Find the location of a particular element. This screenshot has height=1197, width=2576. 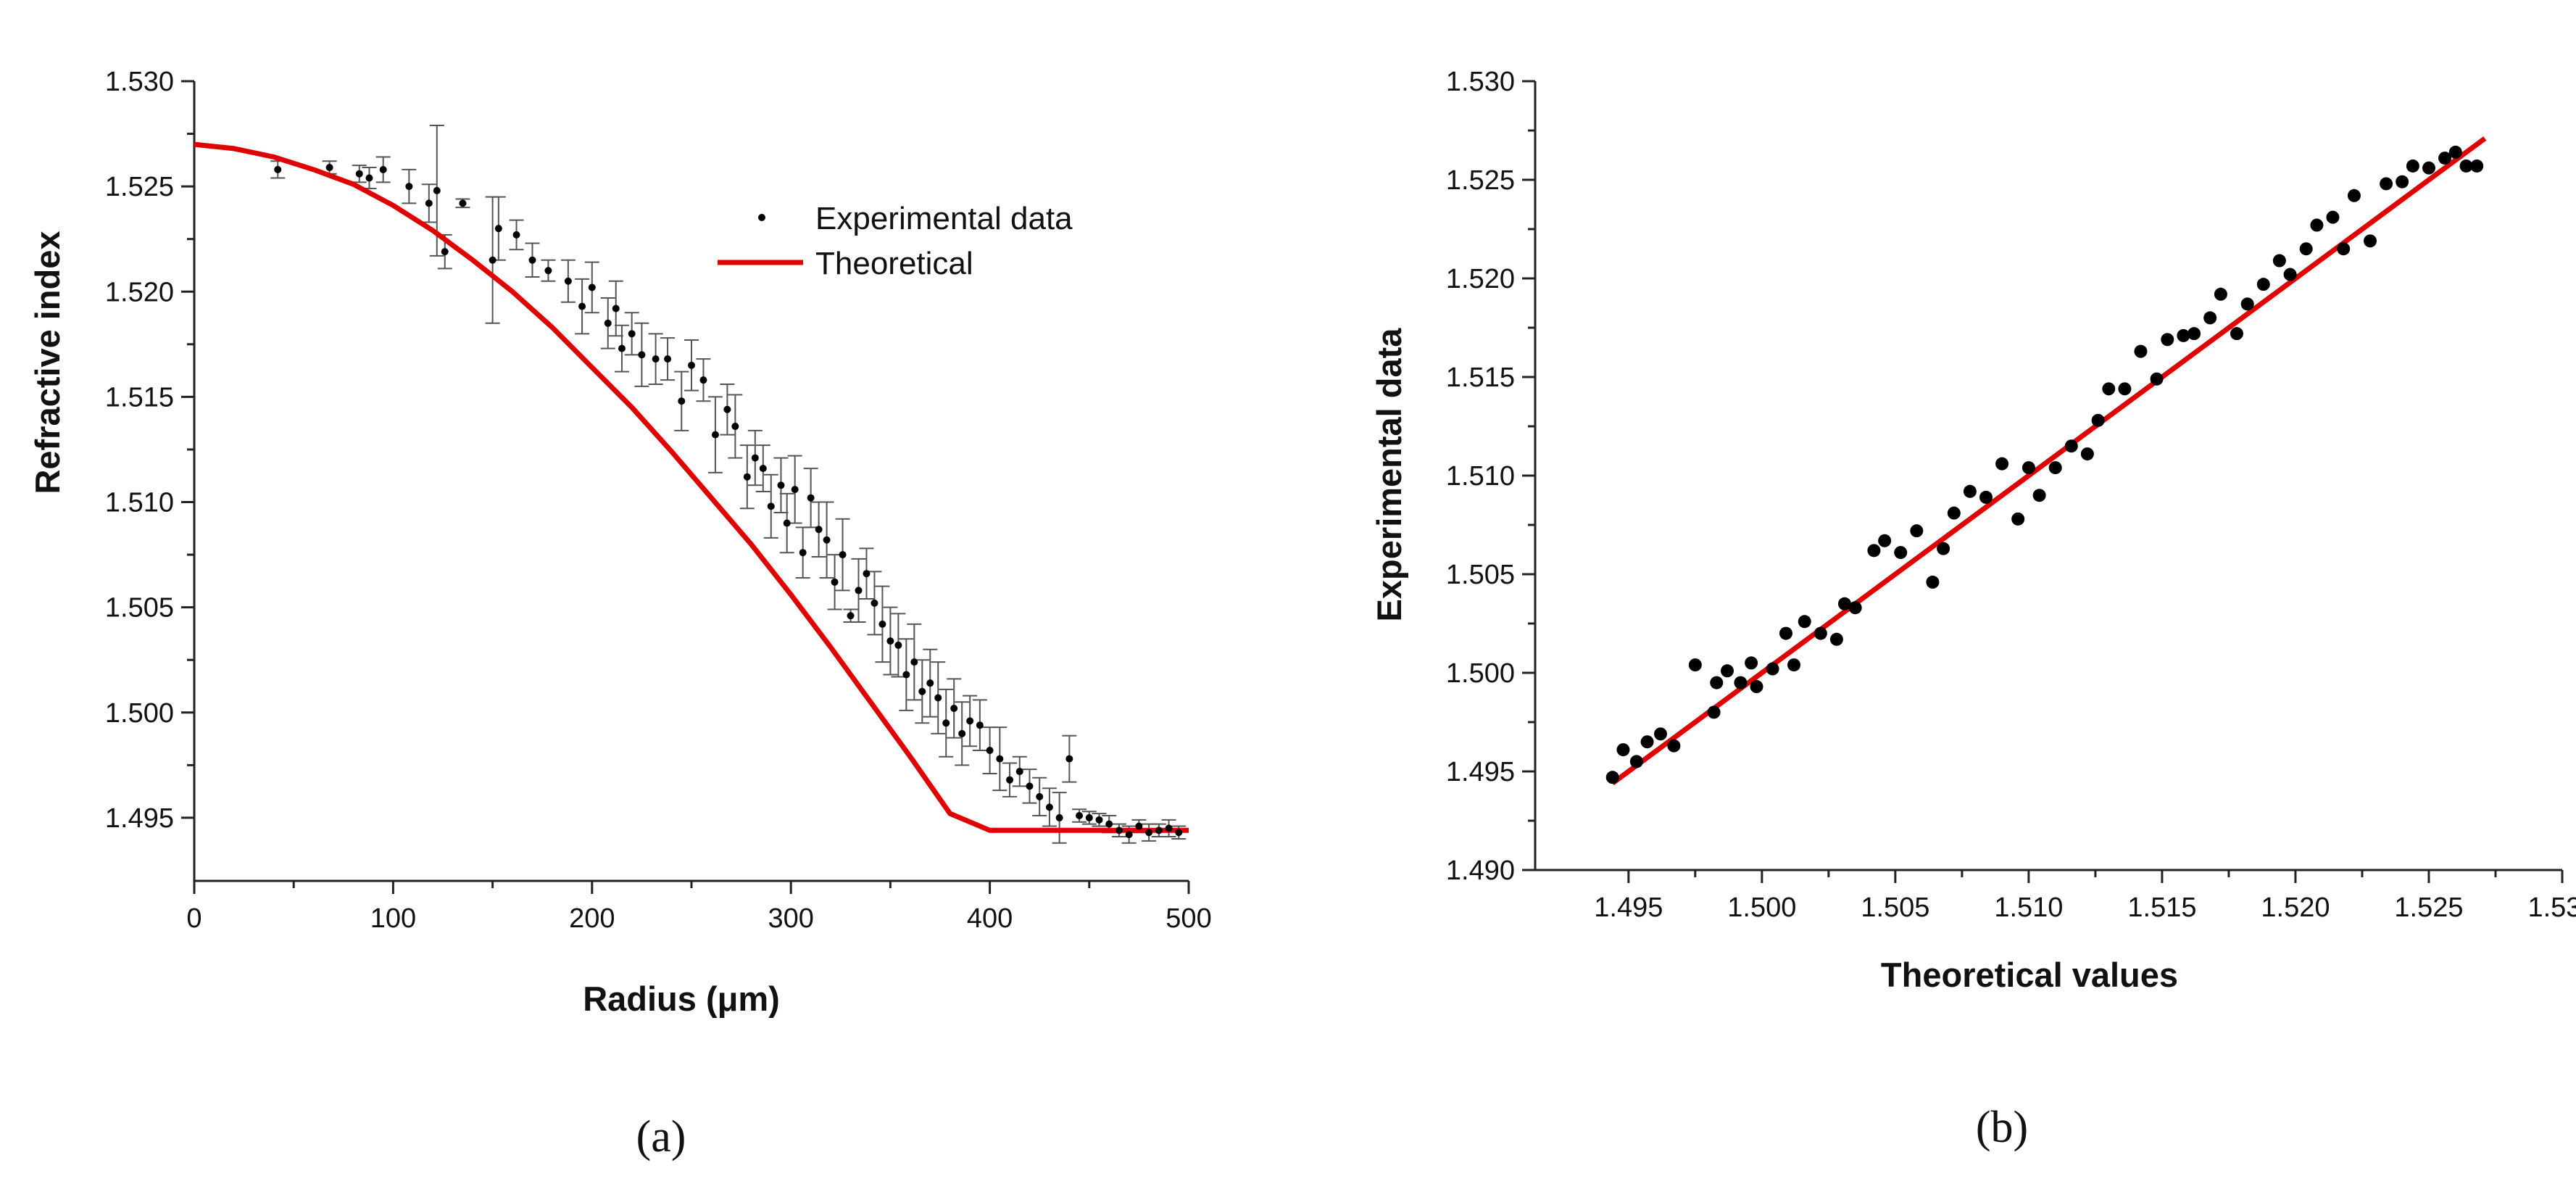

y-tick-label: 1.495 is located at coordinates (1480, 772).